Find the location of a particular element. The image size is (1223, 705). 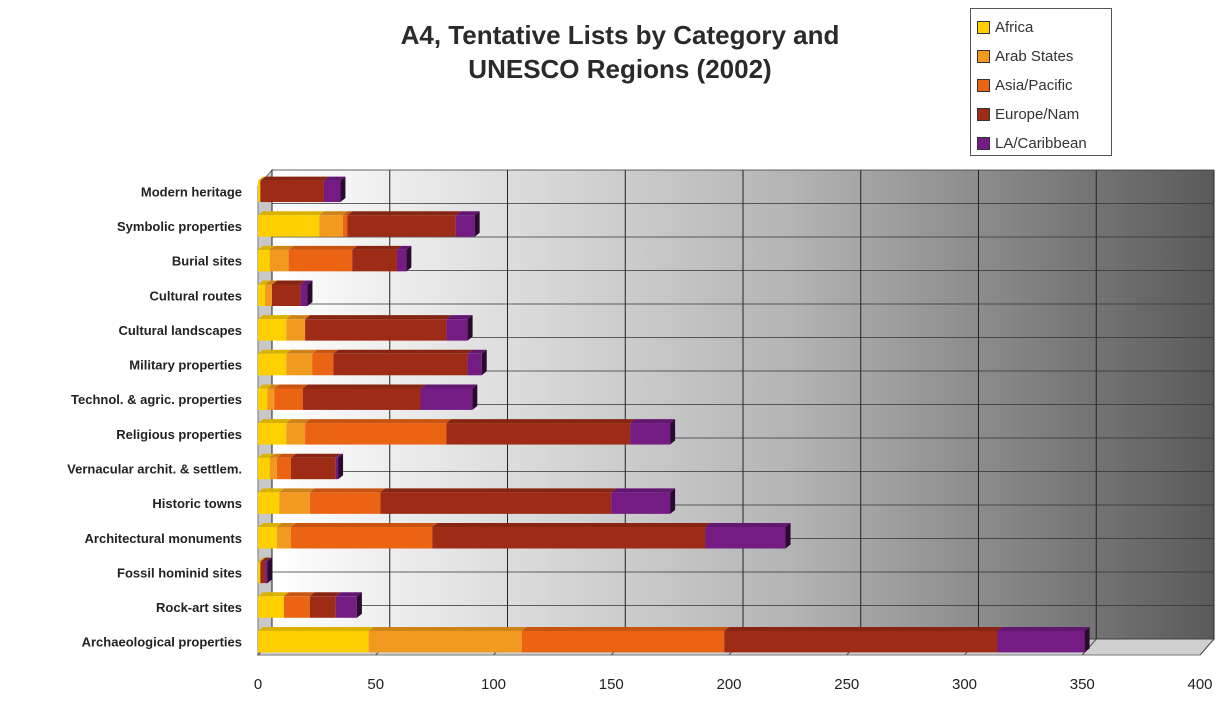

legend-label: Asia/Pacific is located at coordinates (1034, 85).